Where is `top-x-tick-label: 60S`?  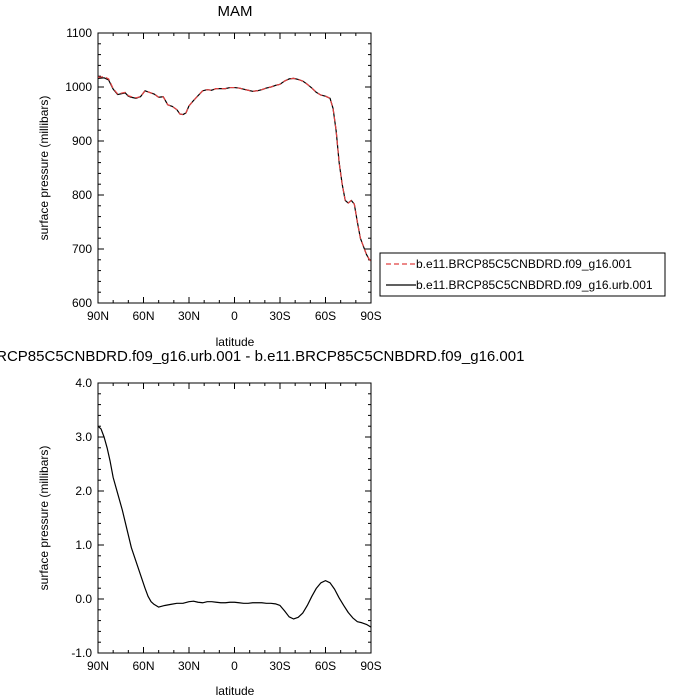
top-x-tick-label: 60S is located at coordinates (325, 316).